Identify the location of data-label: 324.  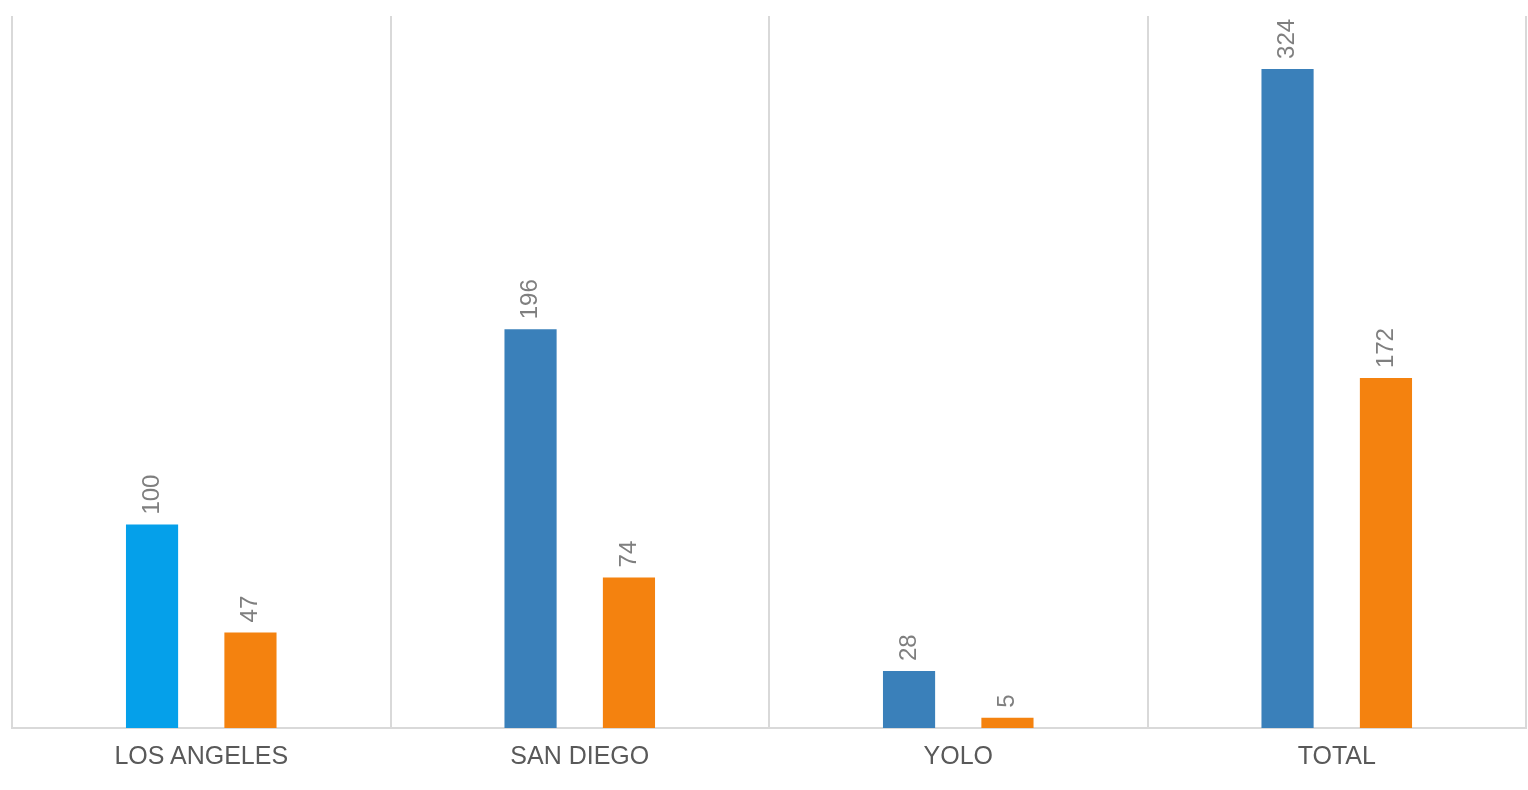
(1286, 38).